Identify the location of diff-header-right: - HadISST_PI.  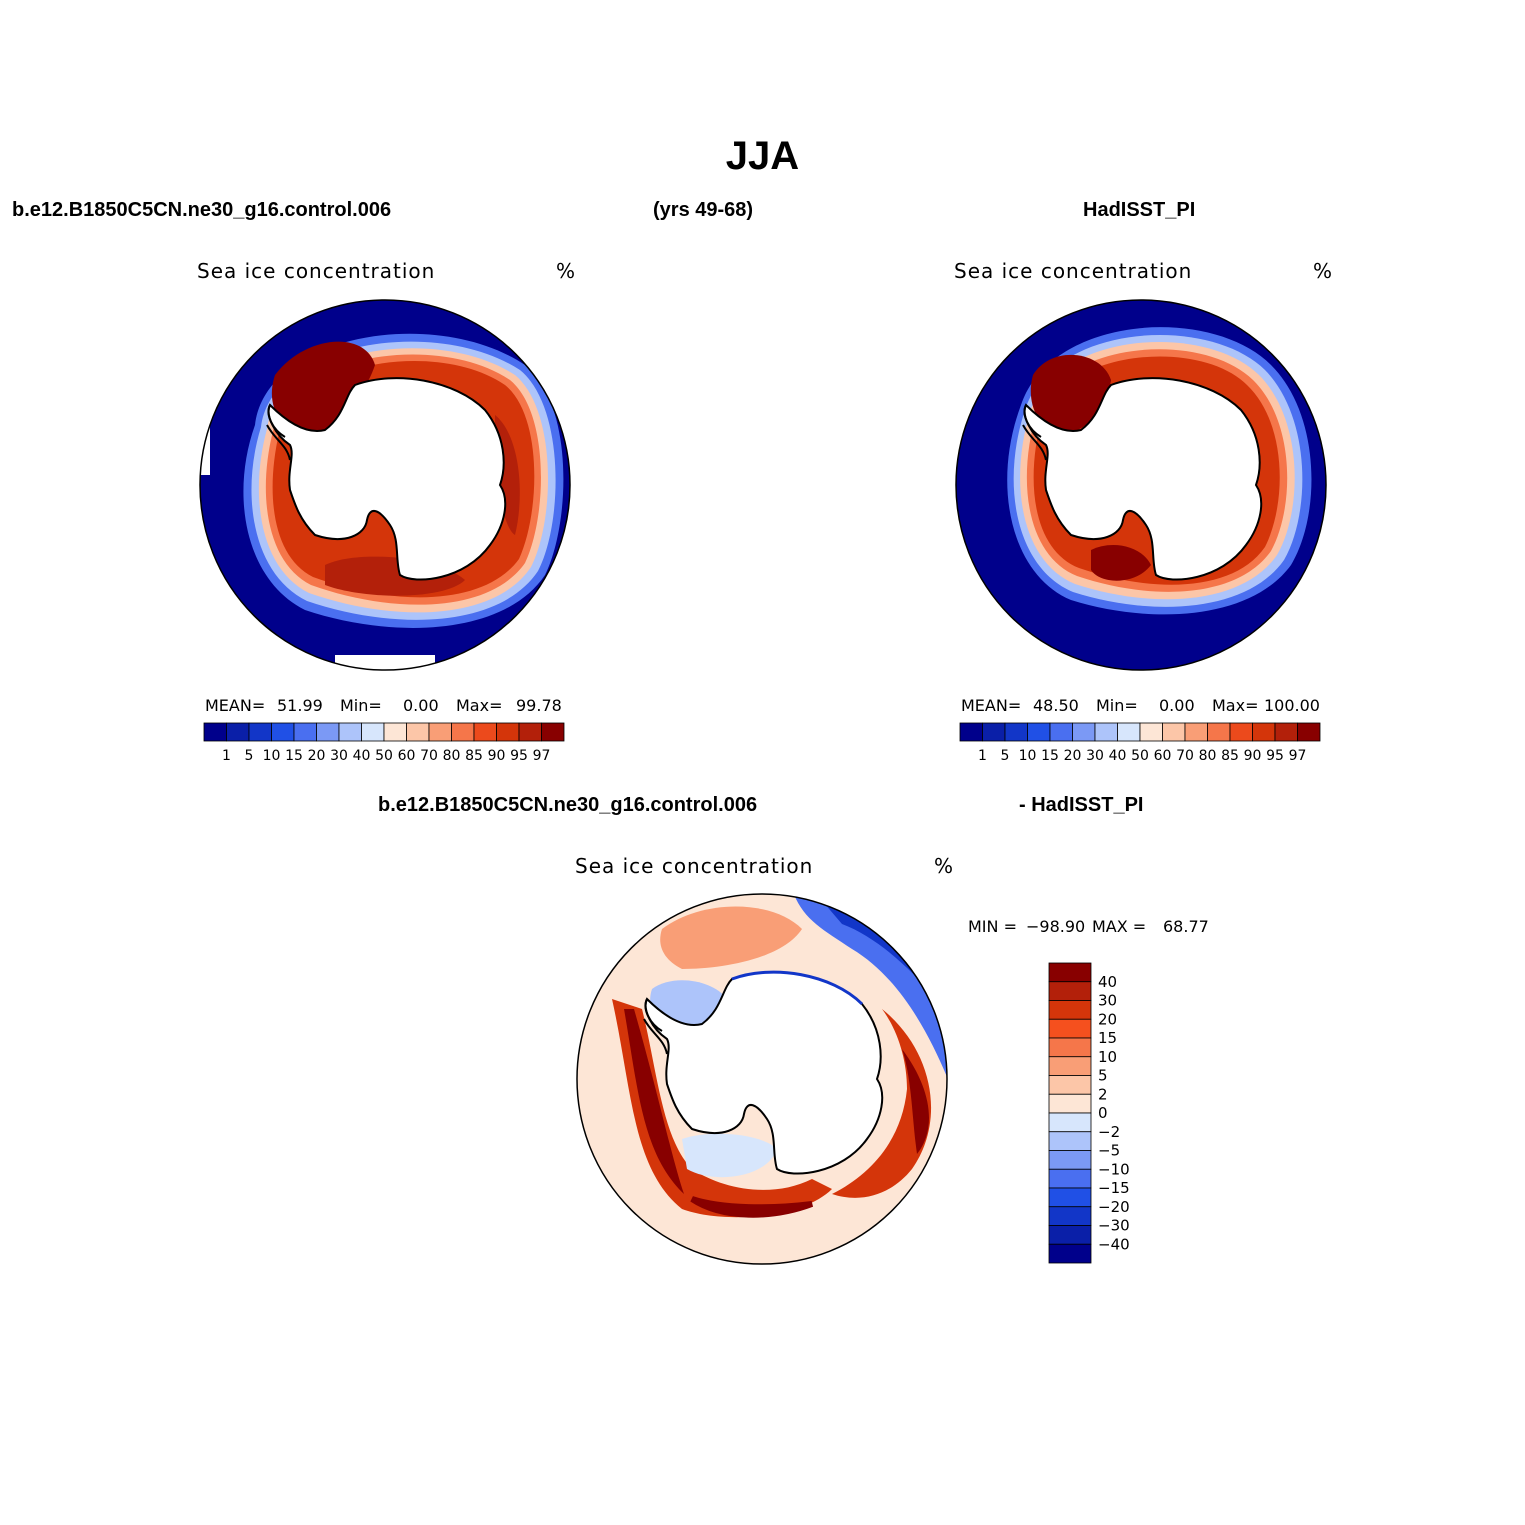
(1081, 805).